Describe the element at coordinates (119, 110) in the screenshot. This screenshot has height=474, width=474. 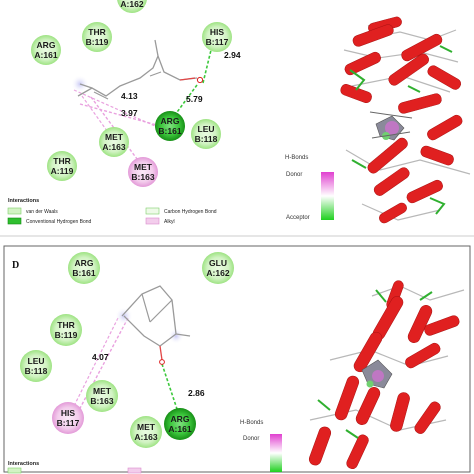
I see `alkyl-line-arg-b161-b` at that location.